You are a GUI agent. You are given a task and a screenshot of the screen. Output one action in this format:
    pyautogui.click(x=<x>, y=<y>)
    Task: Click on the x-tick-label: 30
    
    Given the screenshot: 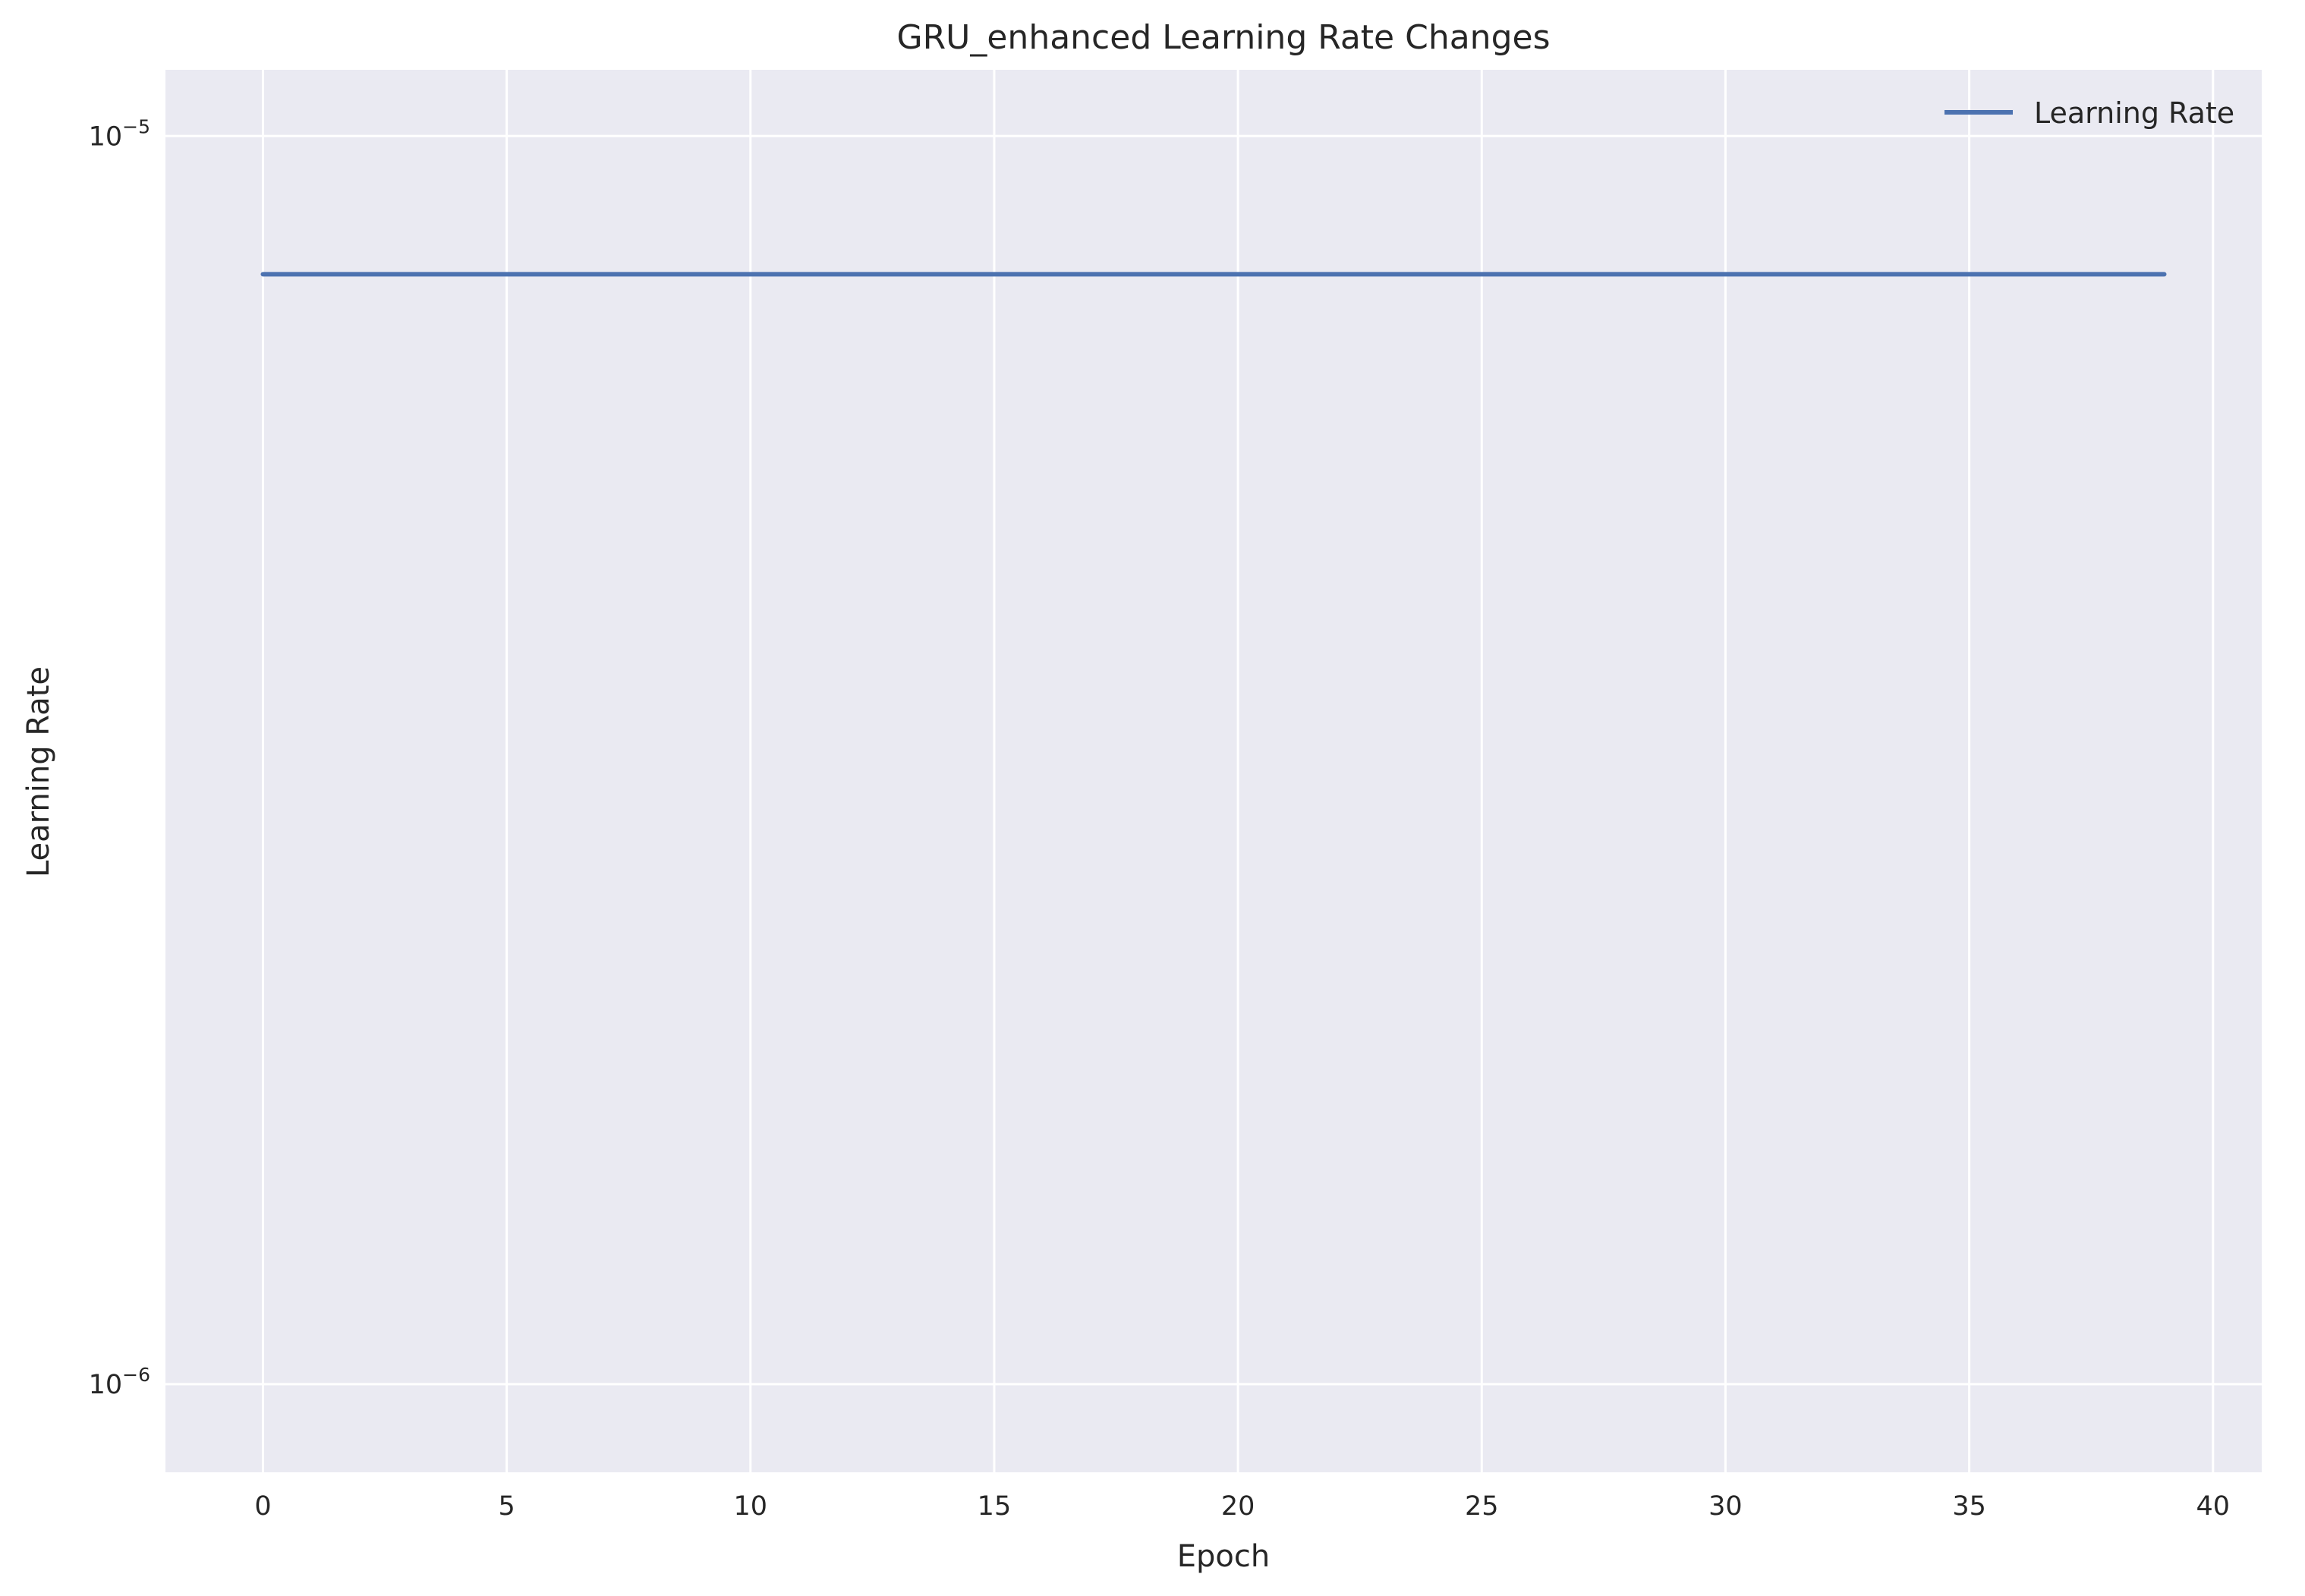 What is the action you would take?
    pyautogui.click(x=1725, y=1507)
    